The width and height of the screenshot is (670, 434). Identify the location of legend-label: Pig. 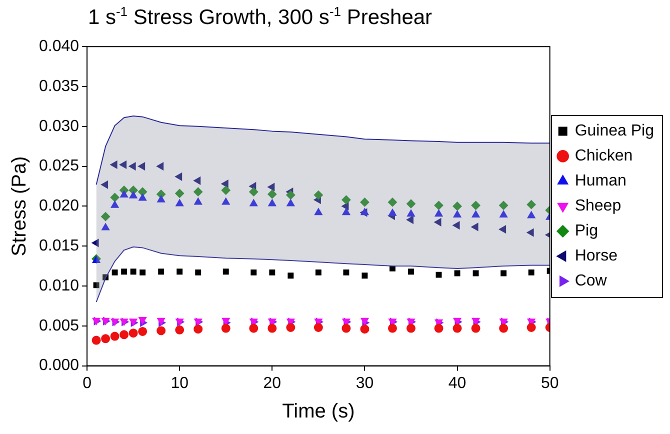
(586, 231).